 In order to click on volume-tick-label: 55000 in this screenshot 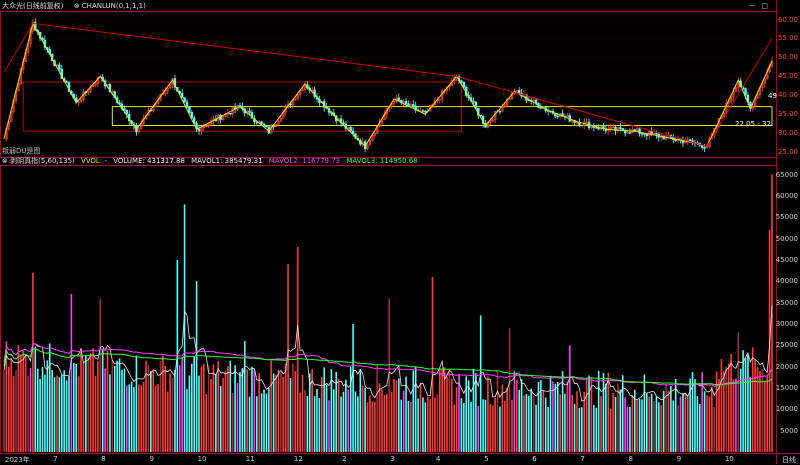, I will do `click(786, 217)`.